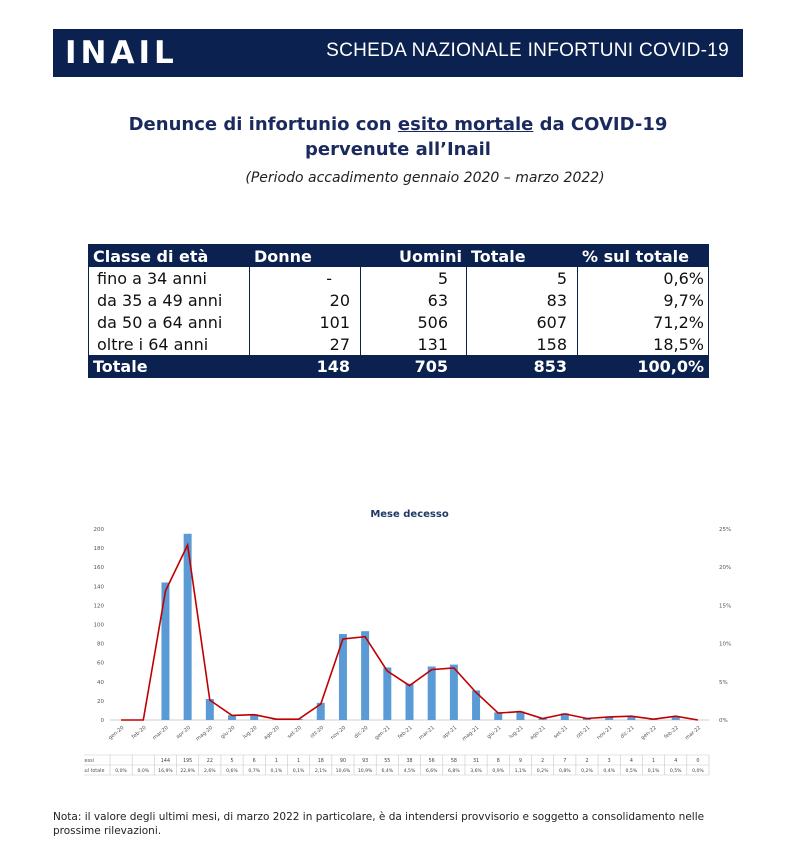  What do you see at coordinates (139, 732) in the screenshot?
I see `x-tick-label: feb-20` at bounding box center [139, 732].